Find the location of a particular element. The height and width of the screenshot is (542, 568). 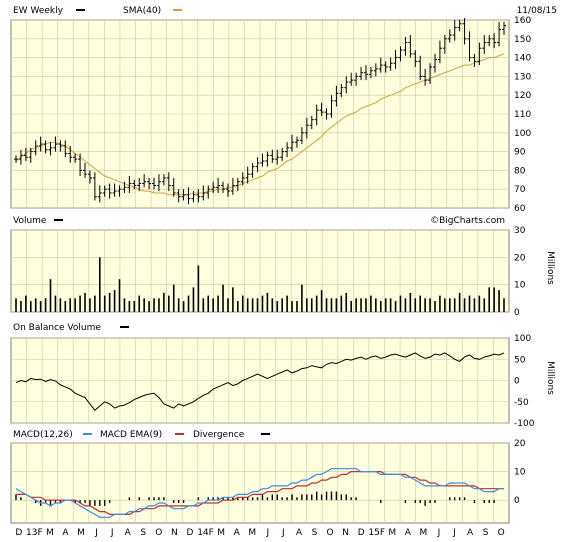

watermark: ©BigCharts.com is located at coordinates (467, 221).